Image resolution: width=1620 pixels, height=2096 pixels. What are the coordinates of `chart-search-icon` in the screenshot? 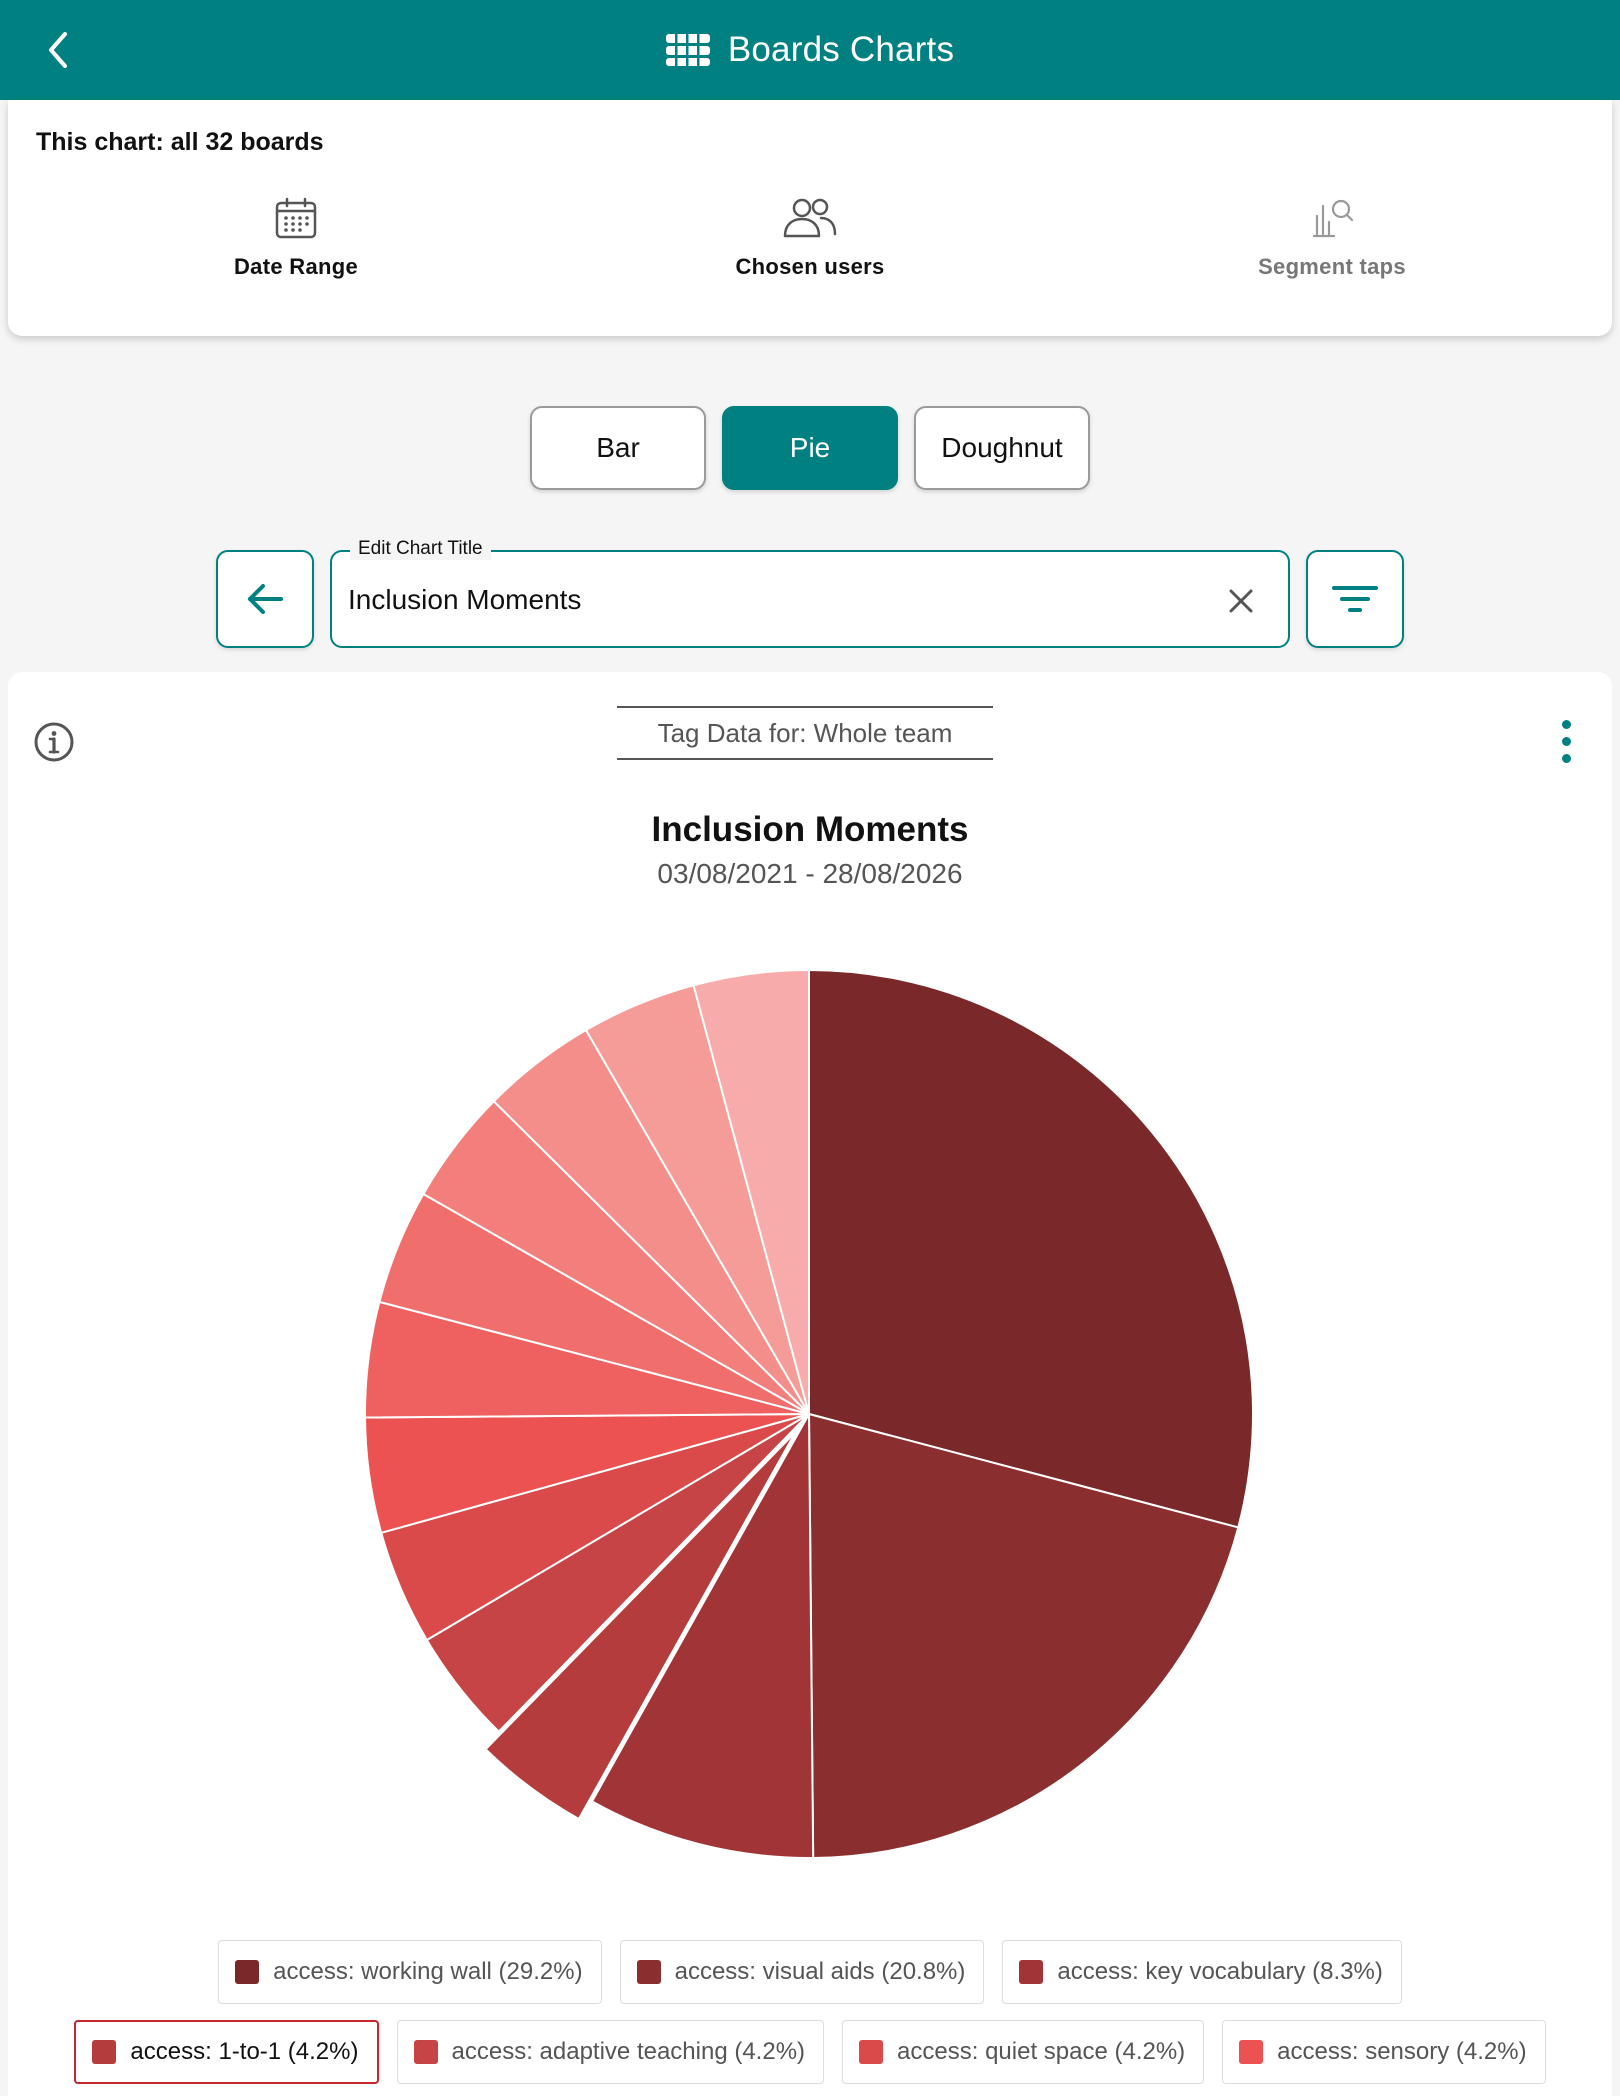 It's located at (1333, 218).